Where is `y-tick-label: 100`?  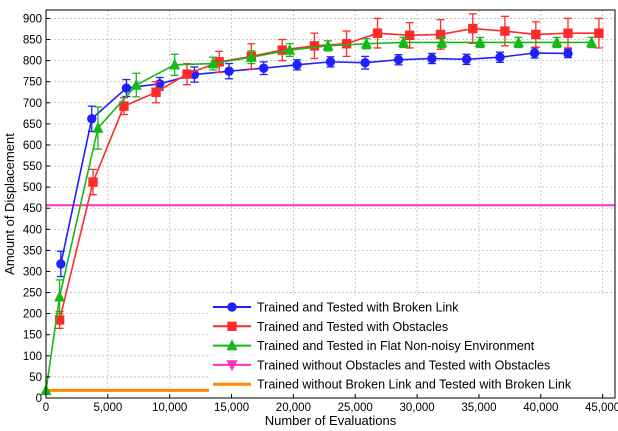 y-tick-label: 100 is located at coordinates (32, 357).